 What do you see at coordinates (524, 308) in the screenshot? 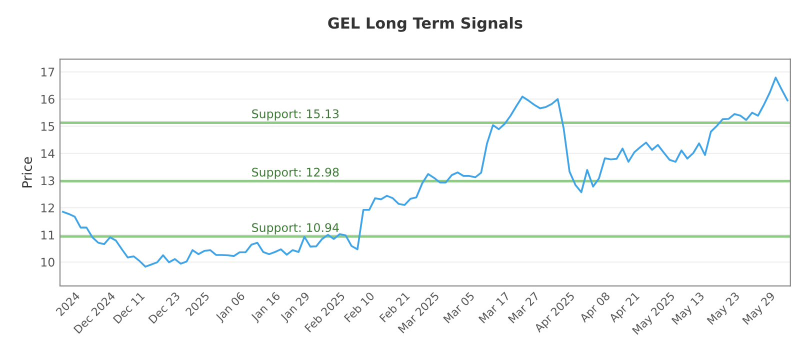
I see `x-tick-label: Mar 27` at bounding box center [524, 308].